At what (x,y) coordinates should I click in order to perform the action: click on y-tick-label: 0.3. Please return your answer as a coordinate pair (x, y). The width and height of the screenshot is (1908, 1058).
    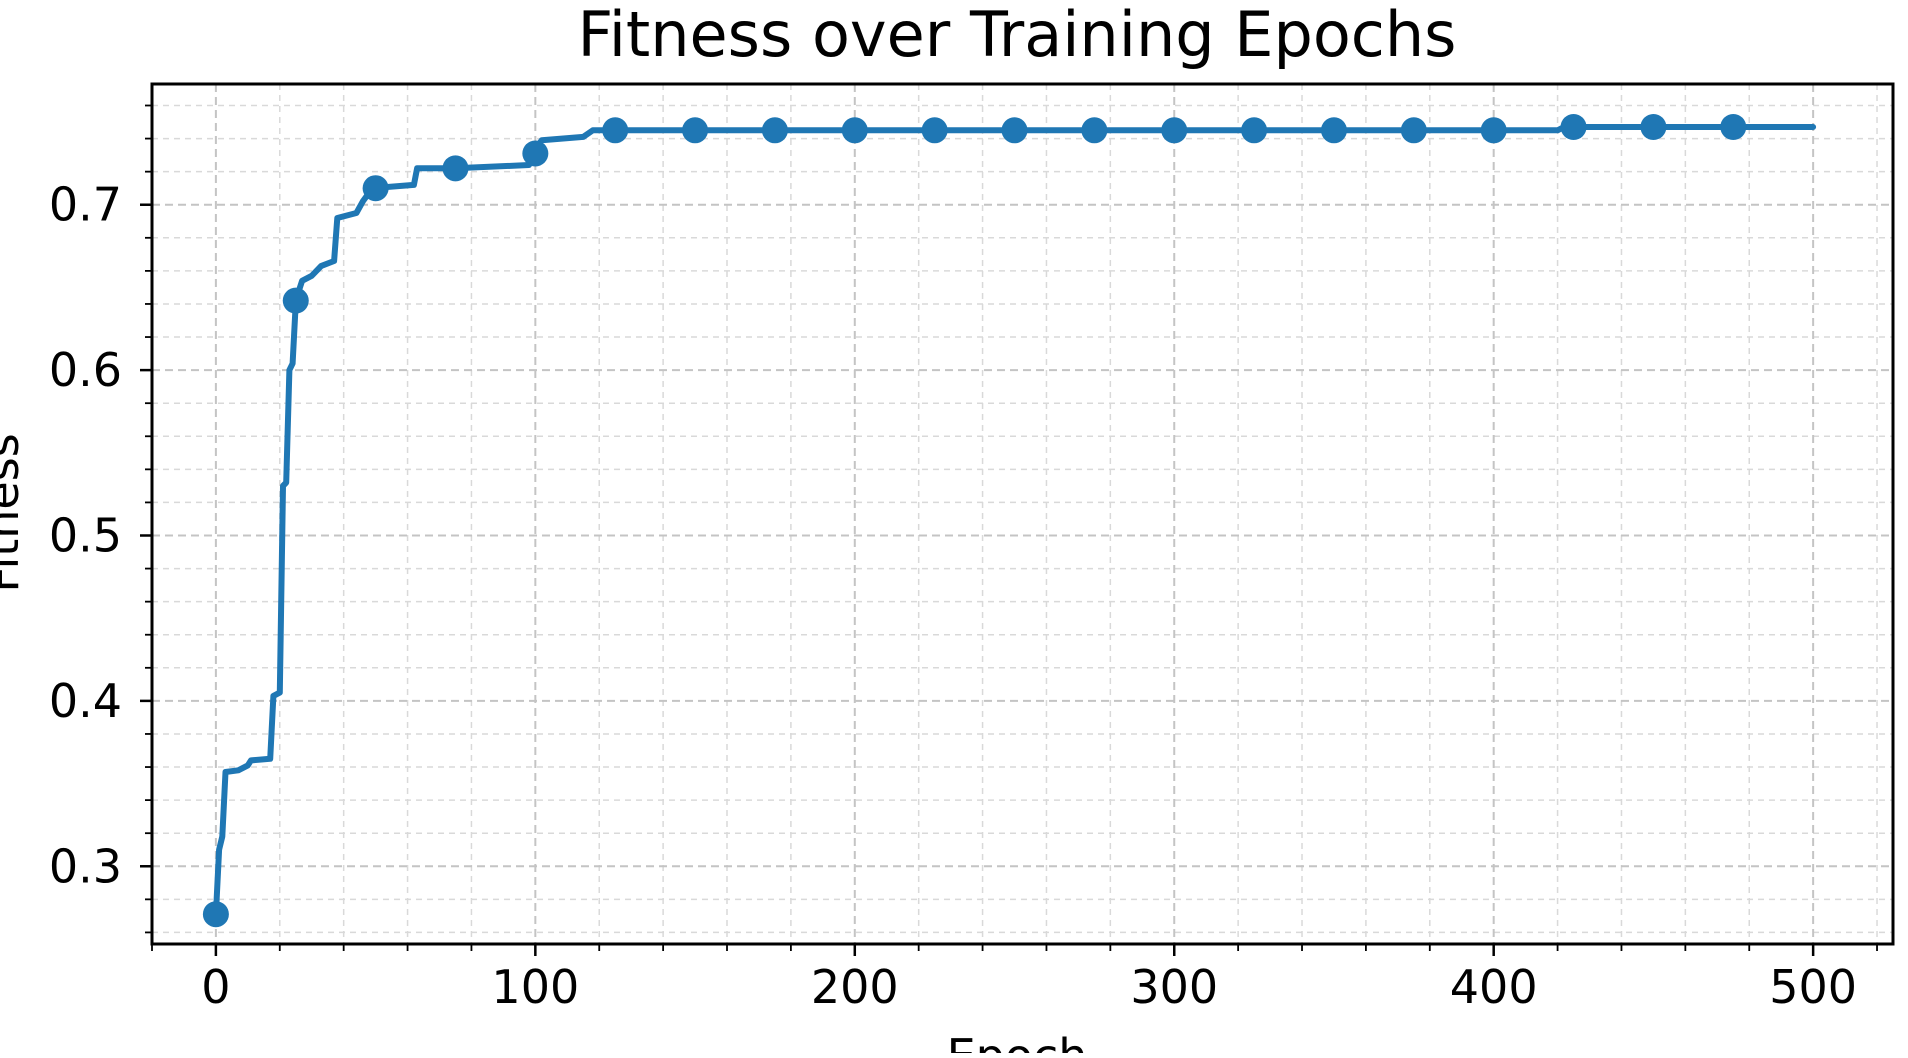
    Looking at the image, I should click on (85, 866).